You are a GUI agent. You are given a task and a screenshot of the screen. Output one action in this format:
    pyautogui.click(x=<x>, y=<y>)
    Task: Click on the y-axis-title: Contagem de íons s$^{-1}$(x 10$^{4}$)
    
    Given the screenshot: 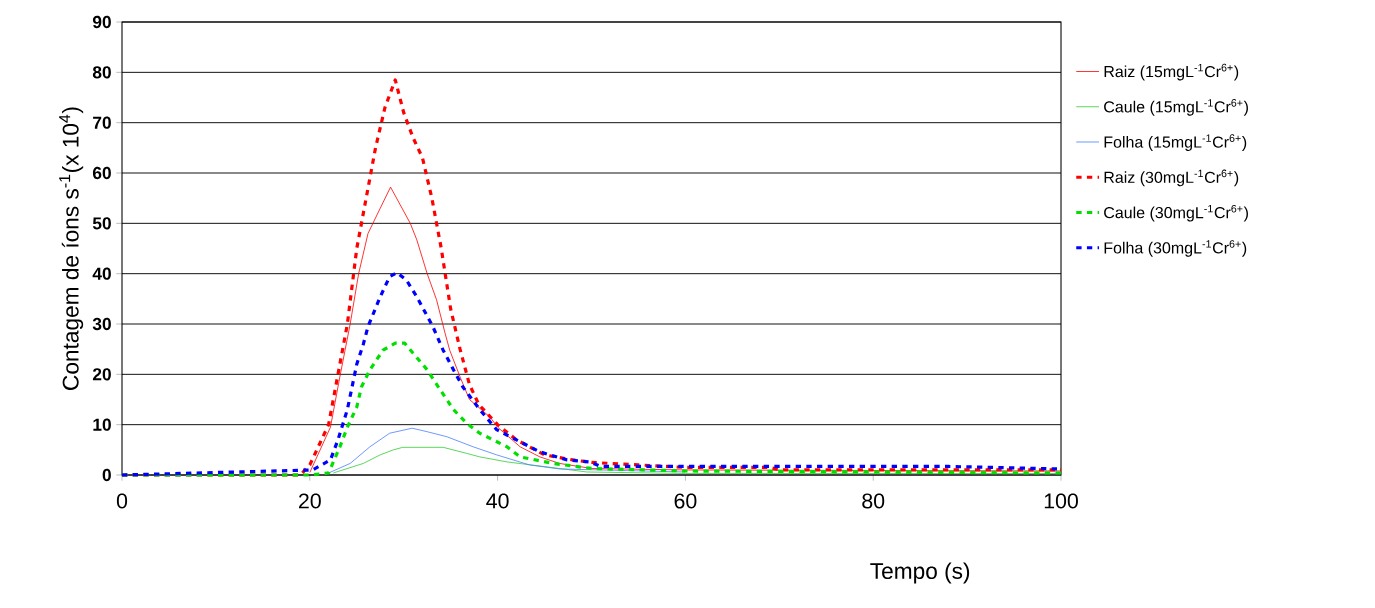 What is the action you would take?
    pyautogui.click(x=71, y=248)
    